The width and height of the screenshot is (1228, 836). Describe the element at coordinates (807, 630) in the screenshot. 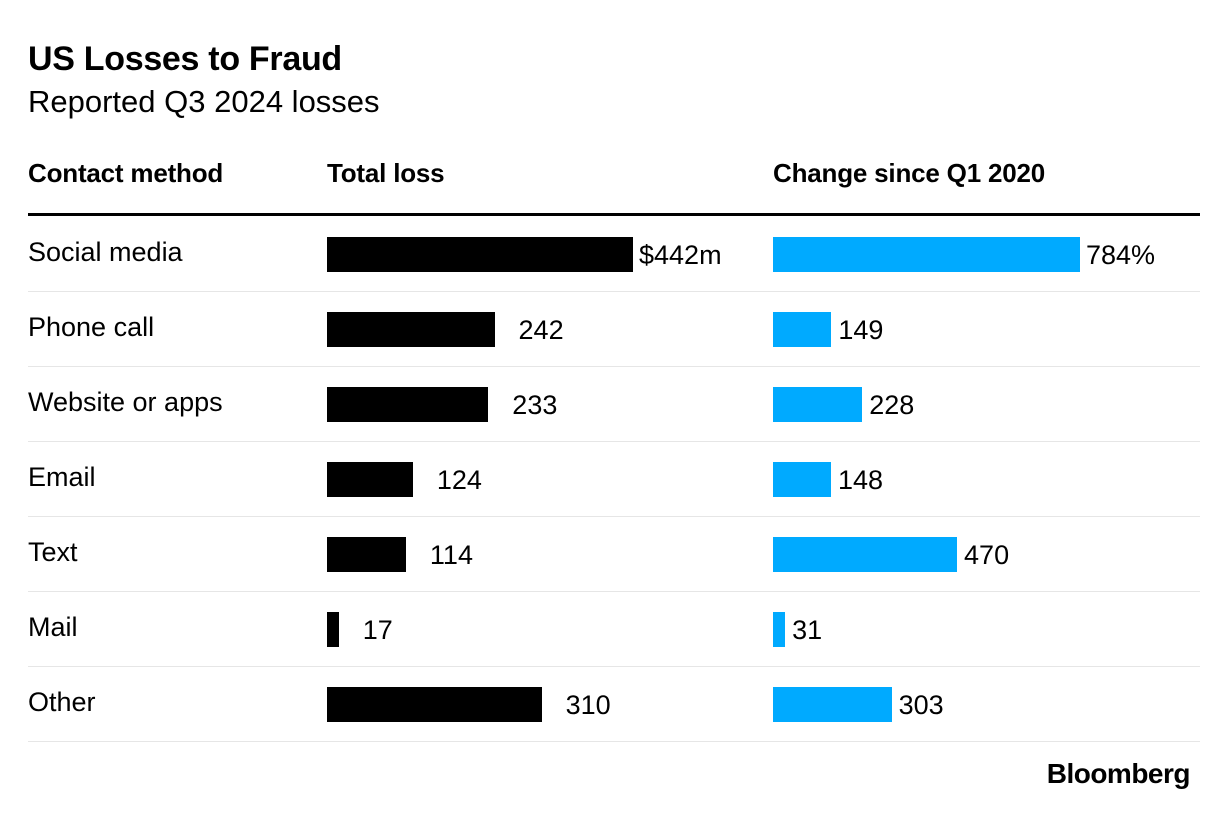

I see `change-value-label: 31` at that location.